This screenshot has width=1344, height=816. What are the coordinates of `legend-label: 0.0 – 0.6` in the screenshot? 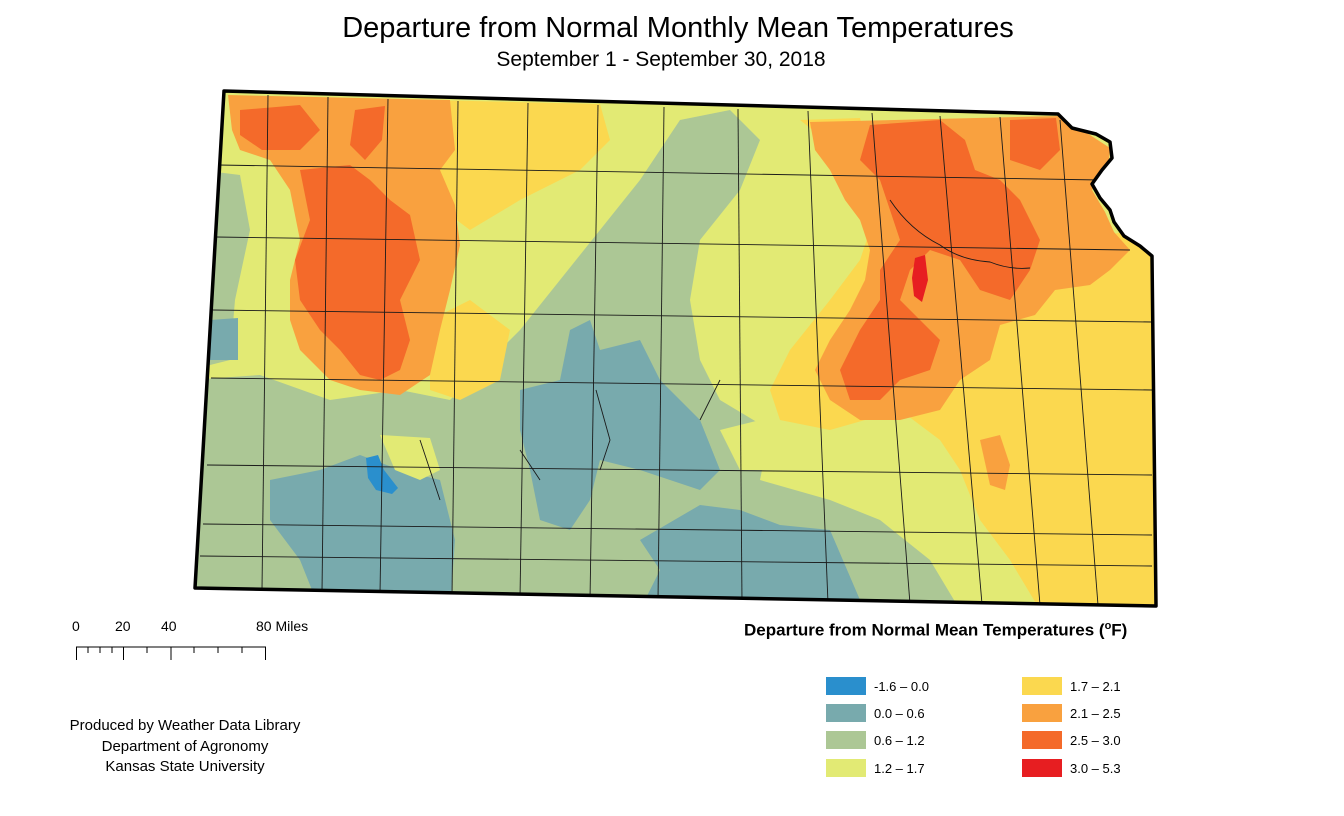 It's located at (899, 713).